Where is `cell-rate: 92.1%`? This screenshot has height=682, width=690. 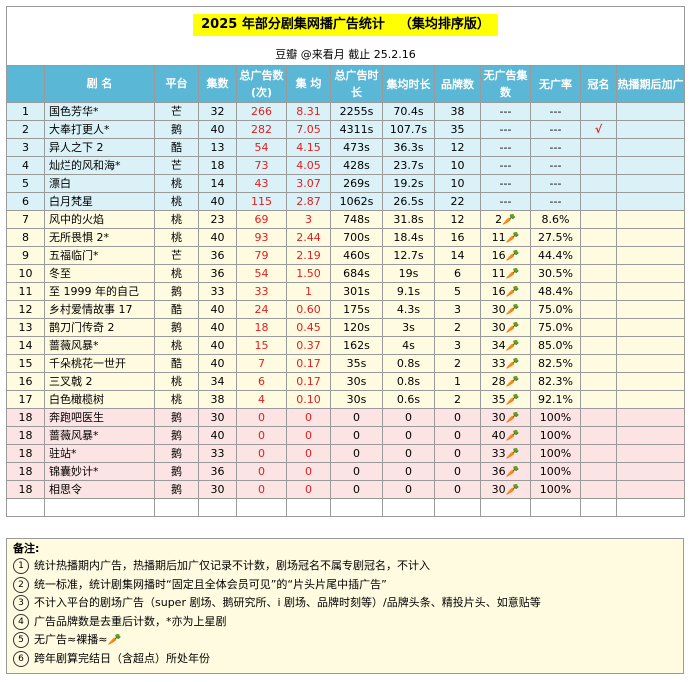
cell-rate: 92.1% is located at coordinates (555, 399).